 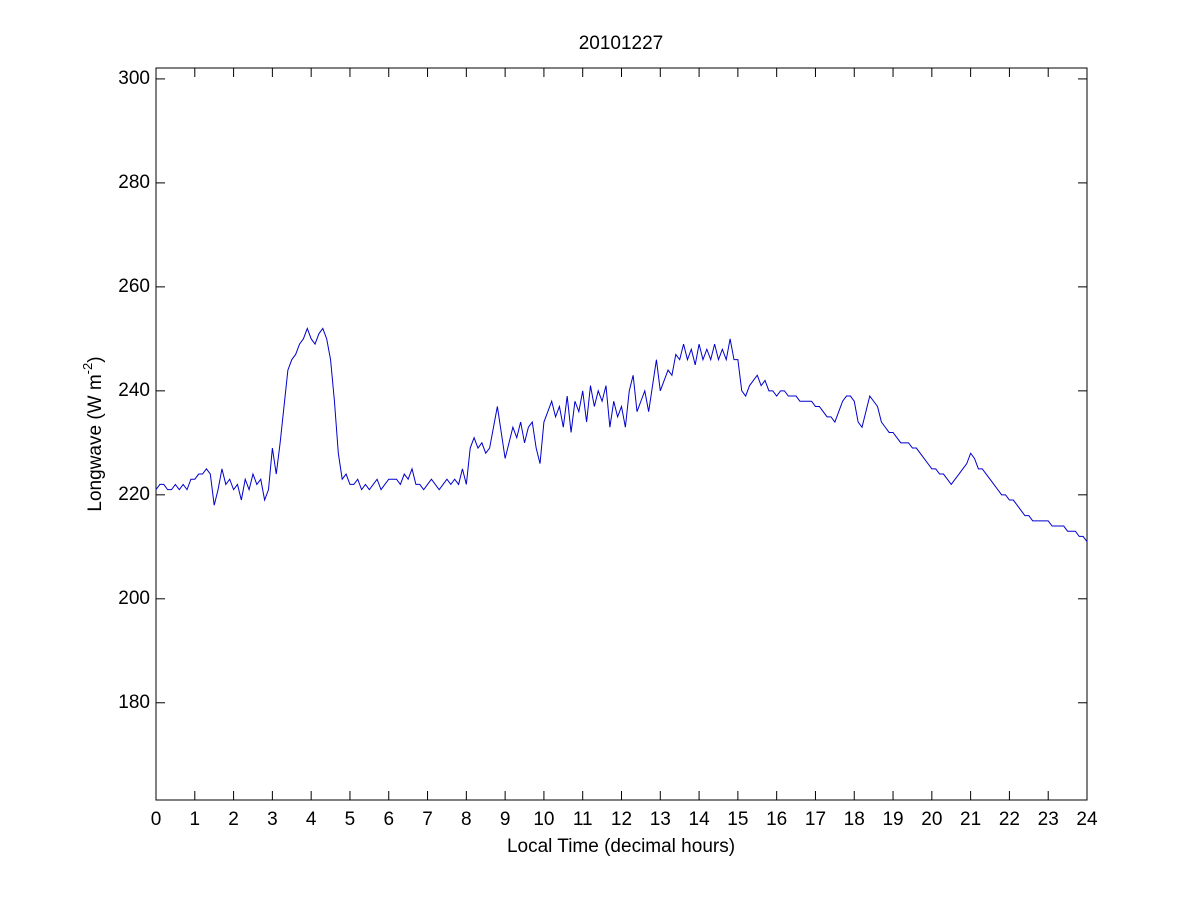 I want to click on x-tick-label: 17, so click(x=815, y=819).